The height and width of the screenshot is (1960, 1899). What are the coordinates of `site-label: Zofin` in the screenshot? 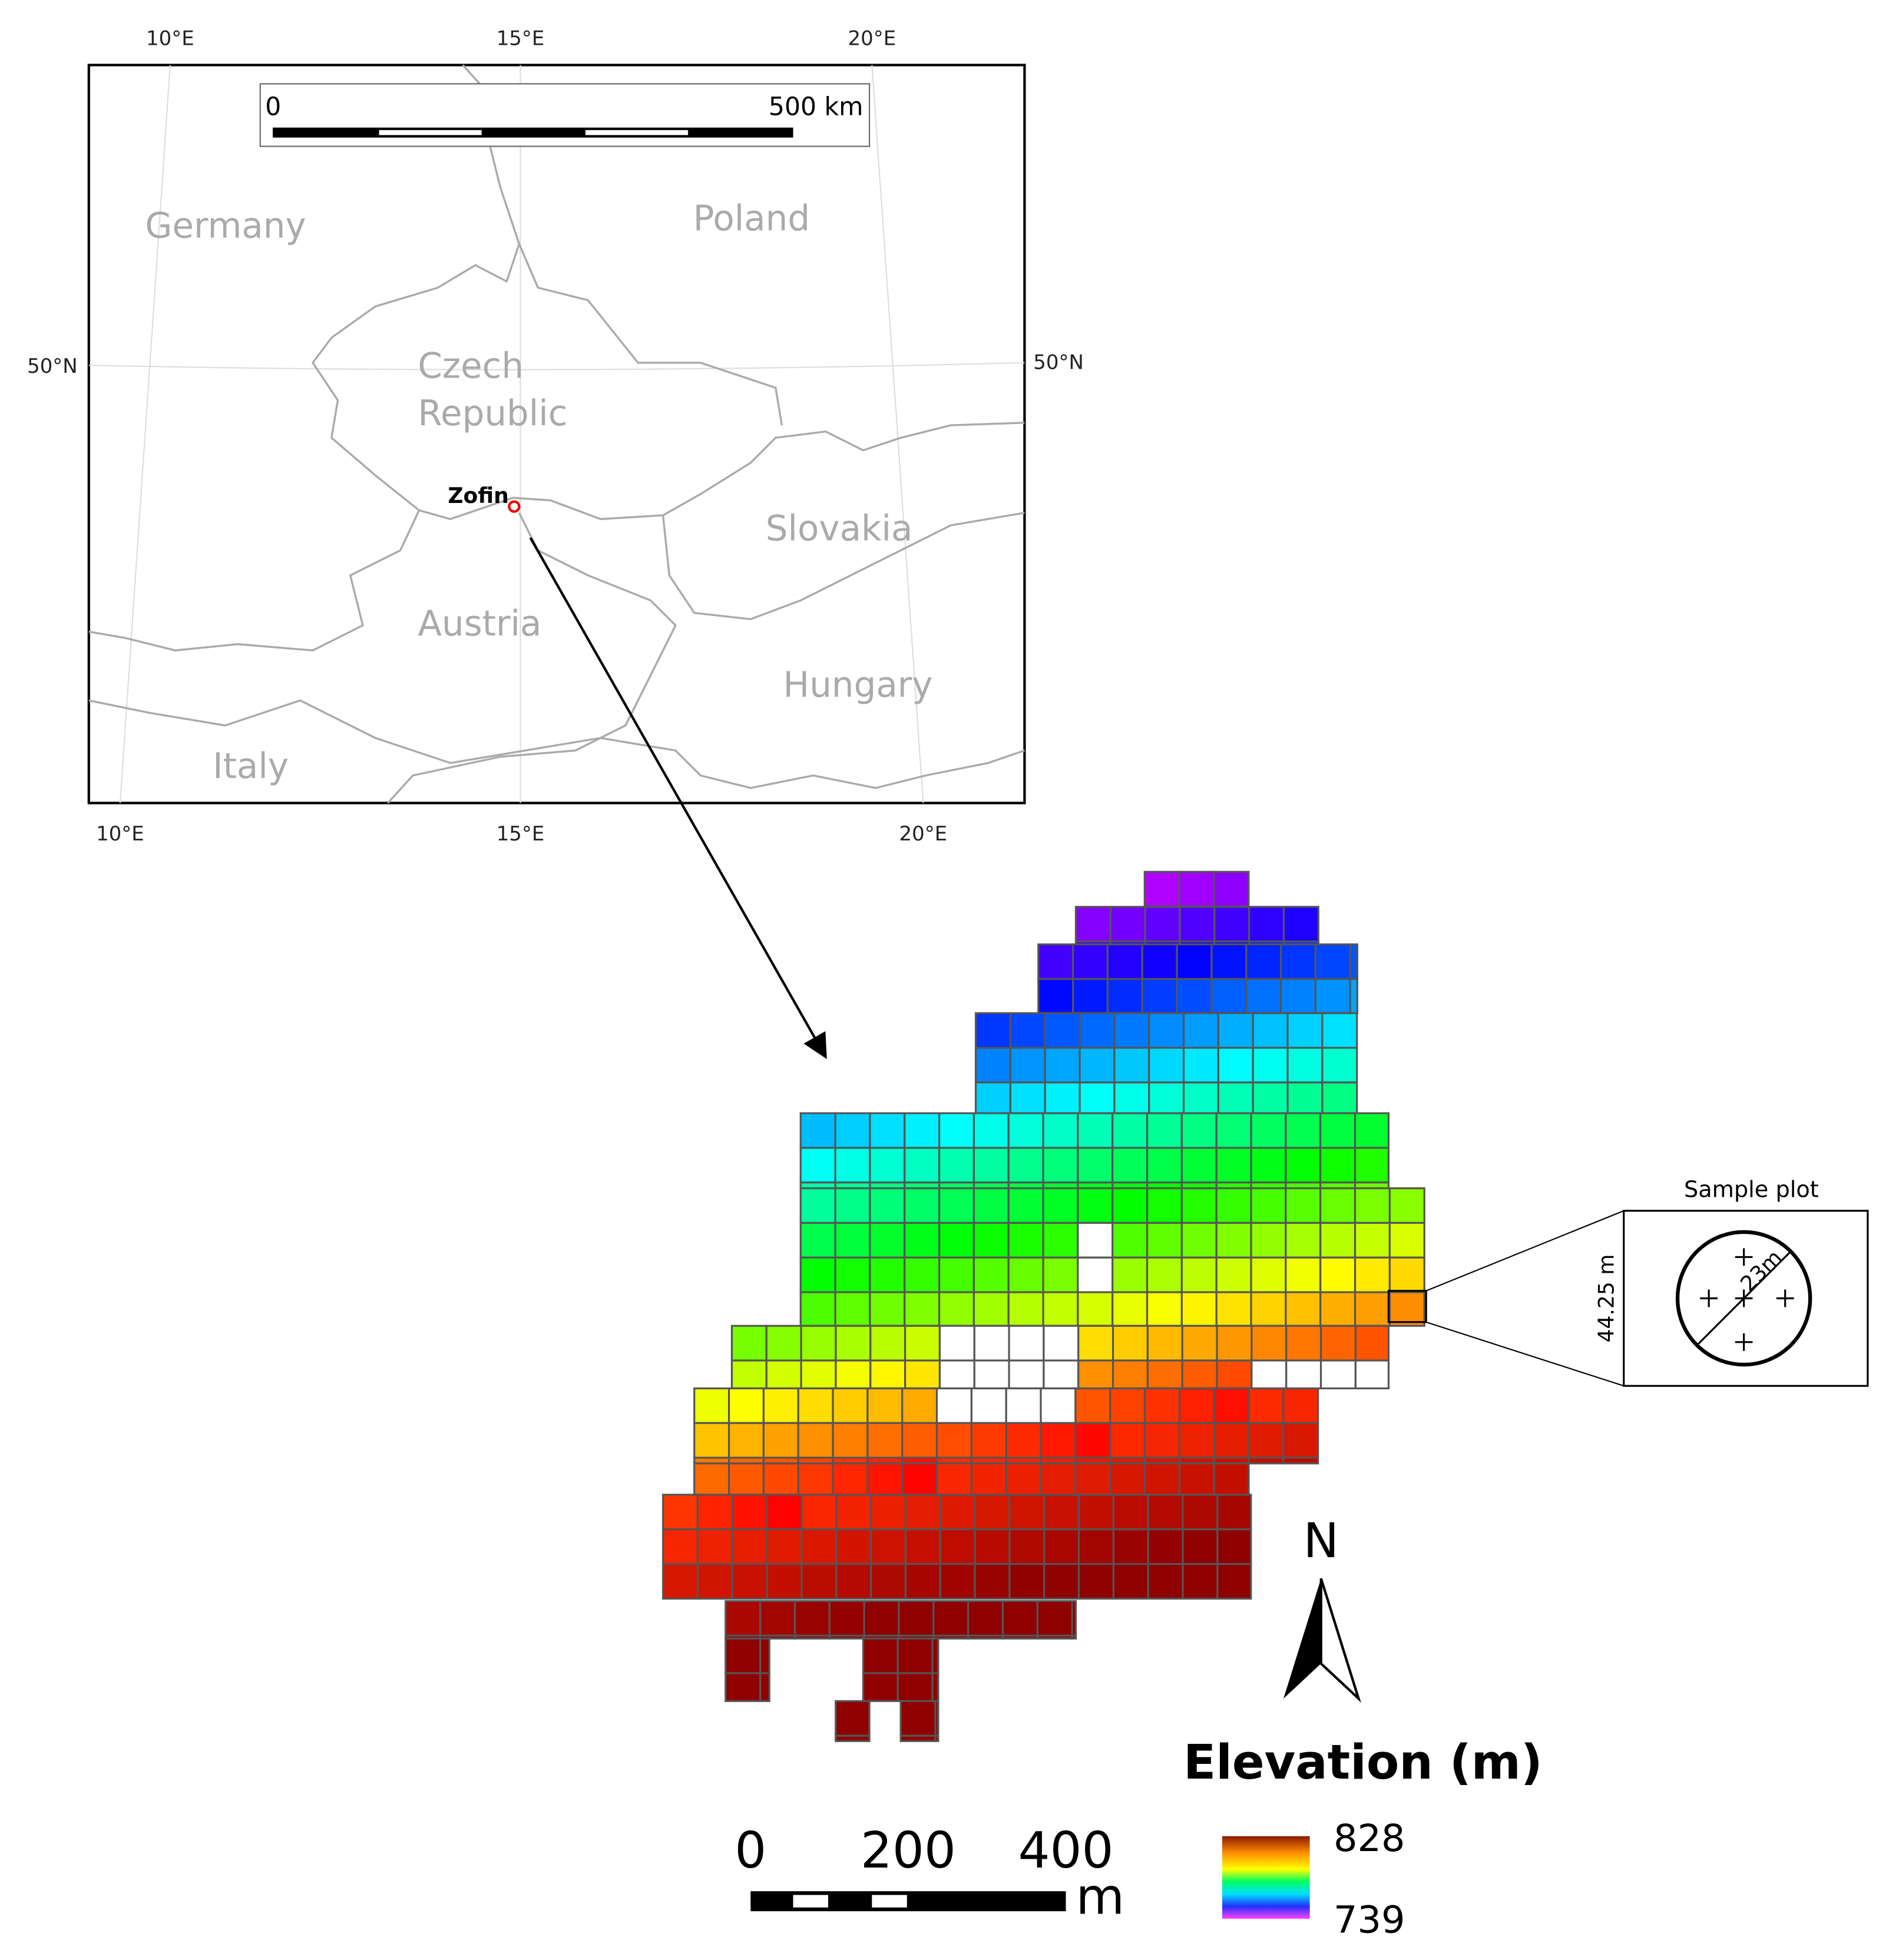 It's located at (478, 495).